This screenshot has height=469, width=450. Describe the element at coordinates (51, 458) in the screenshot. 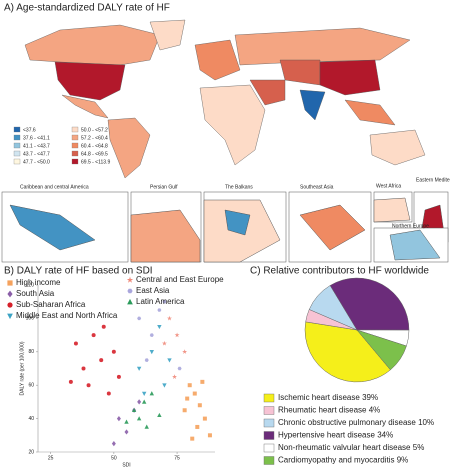

I see `x-tick-label: 25` at that location.